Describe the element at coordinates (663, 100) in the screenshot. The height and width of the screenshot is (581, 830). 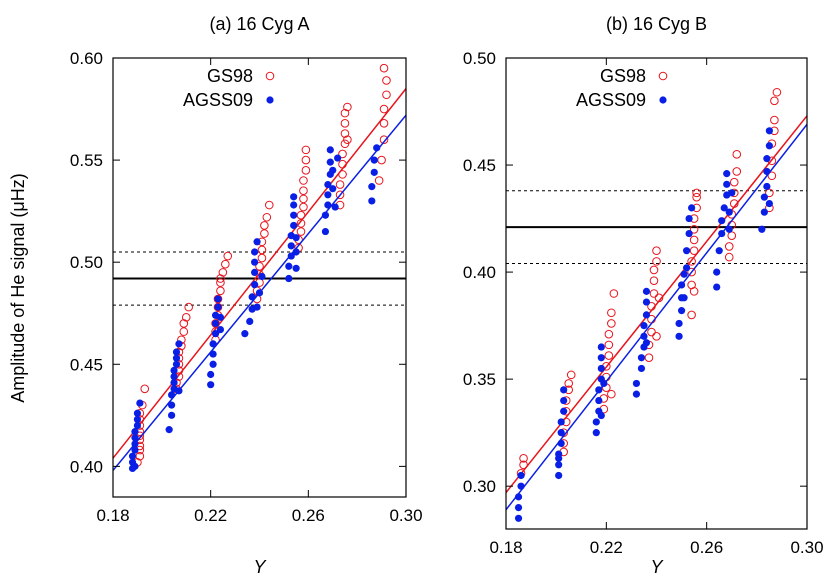
I see `chart-1-legend-marker` at that location.